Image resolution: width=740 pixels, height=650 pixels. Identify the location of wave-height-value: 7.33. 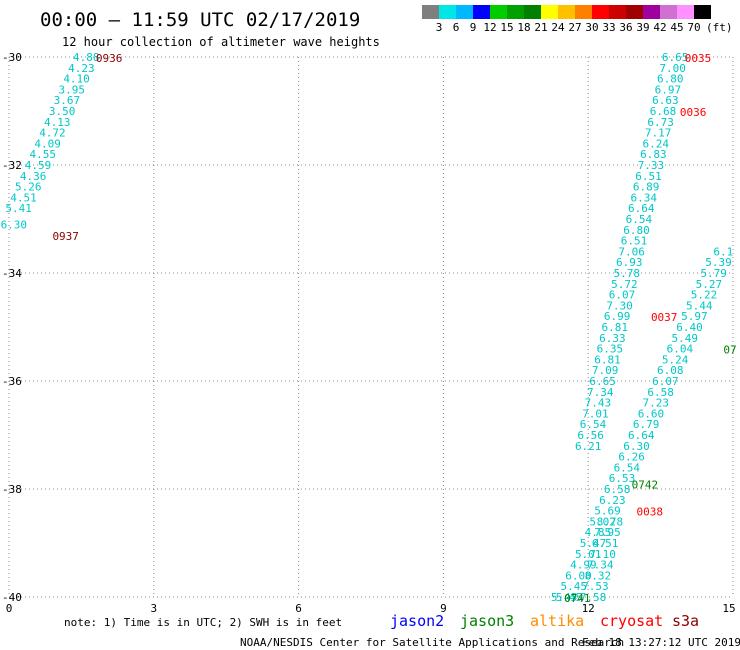
(651, 165).